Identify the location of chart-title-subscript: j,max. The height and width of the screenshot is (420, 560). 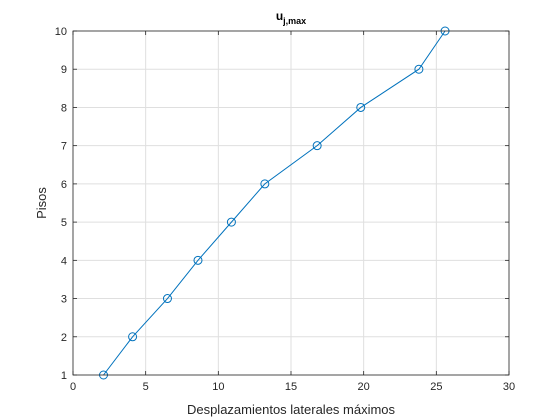
(294, 21).